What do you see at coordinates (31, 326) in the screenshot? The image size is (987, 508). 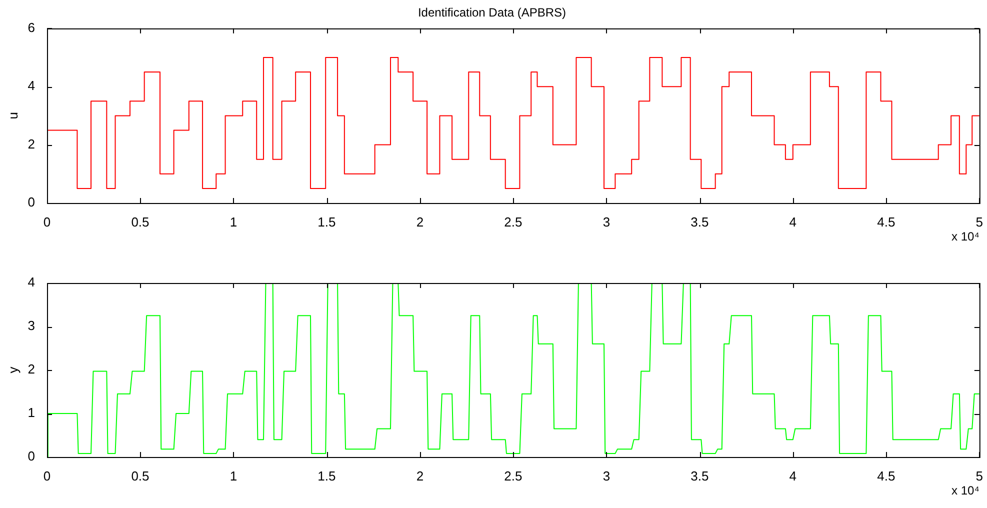 I see `y-tick-label: 3` at bounding box center [31, 326].